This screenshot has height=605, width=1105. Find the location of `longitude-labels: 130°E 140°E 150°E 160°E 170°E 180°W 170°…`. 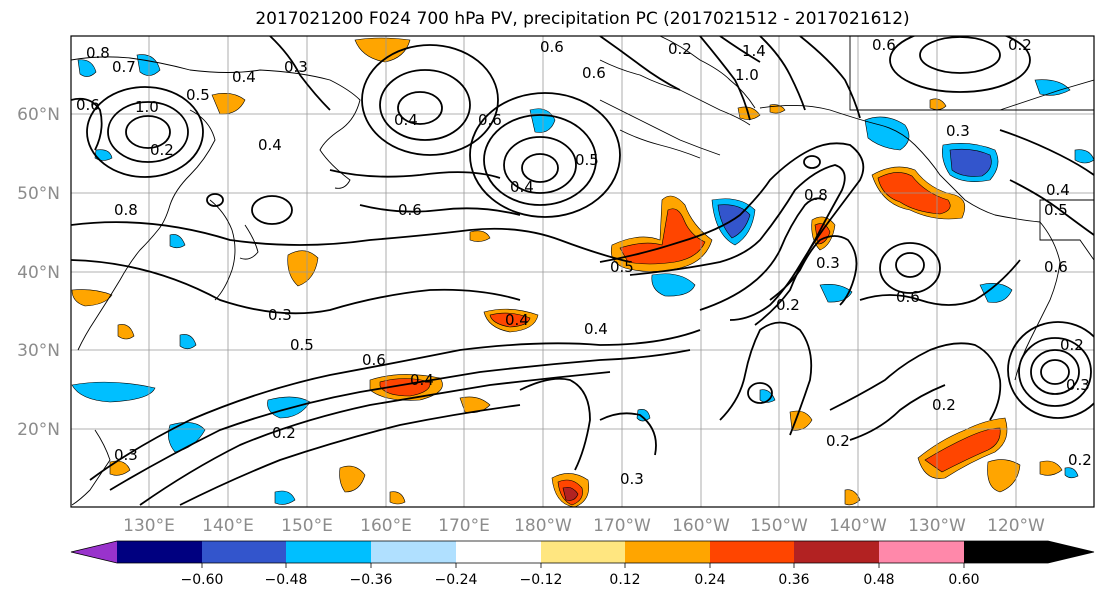

longitude-labels: 130°E 140°E 150°E 160°E 170°E 180°W 170°… is located at coordinates (584, 526).